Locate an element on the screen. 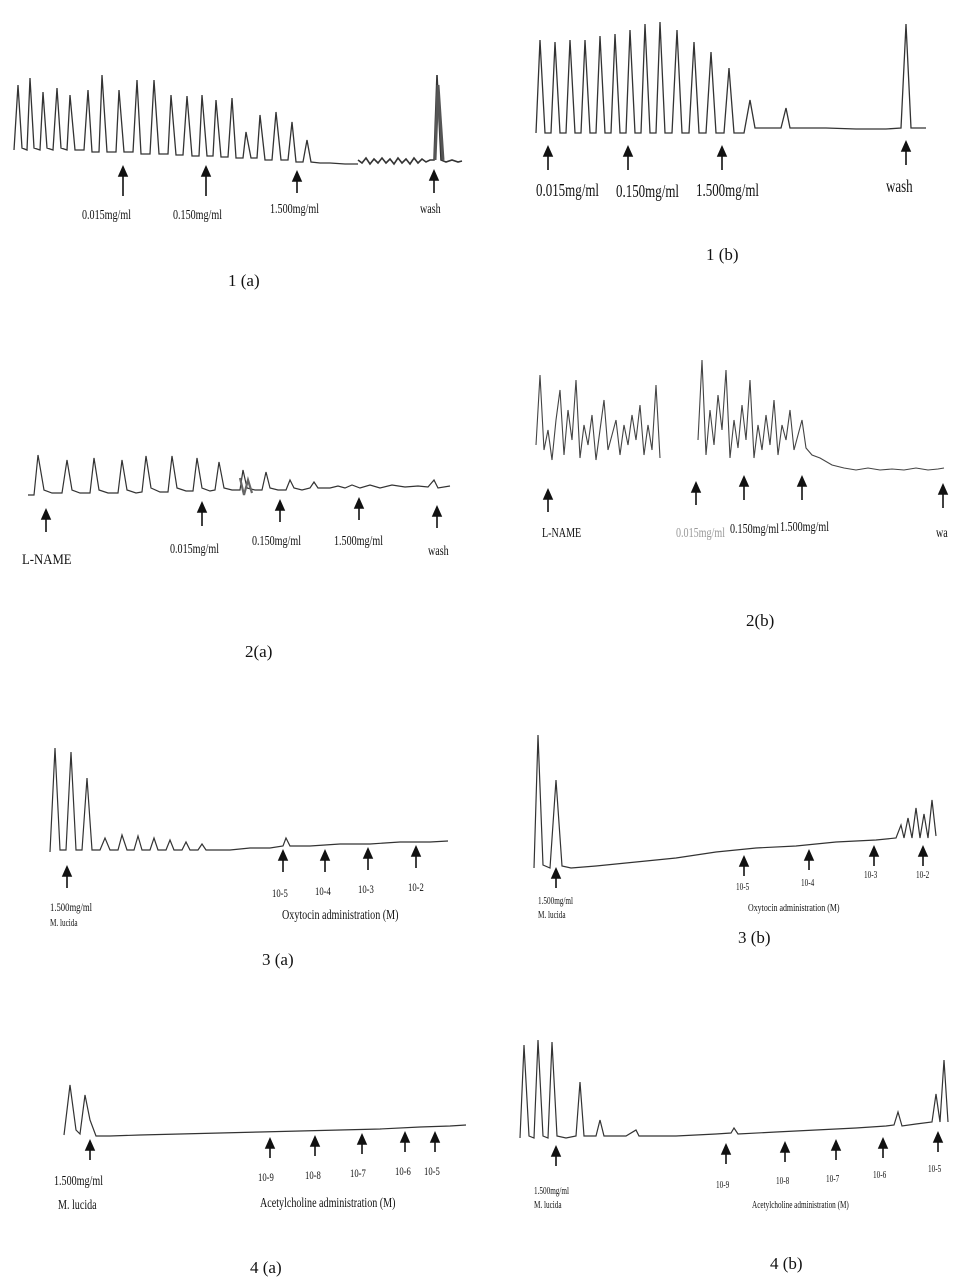 Image resolution: width=953 pixels, height=1281 pixels. caption-3b: 3 (b) is located at coordinates (754, 937).